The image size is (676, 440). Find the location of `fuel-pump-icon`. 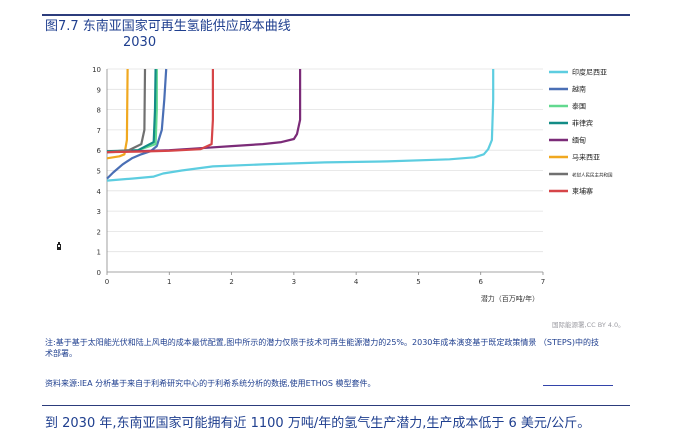

fuel-pump-icon is located at coordinates (59, 246).